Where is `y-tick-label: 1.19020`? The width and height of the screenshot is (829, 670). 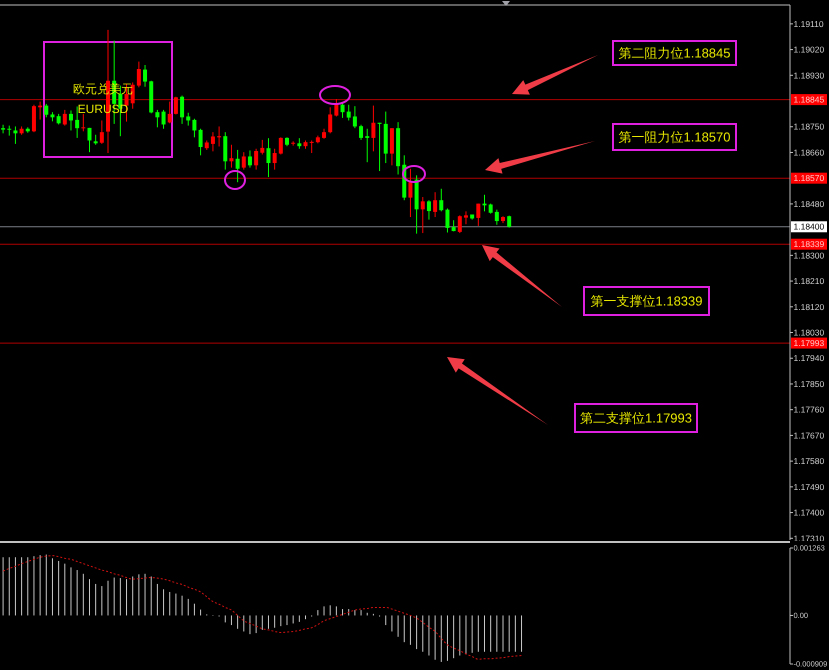
y-tick-label: 1.19020 is located at coordinates (809, 49).